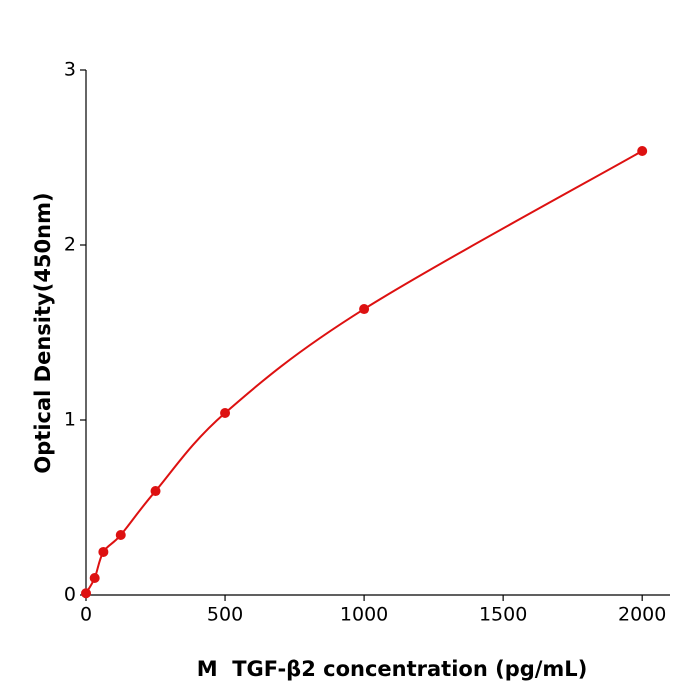 Image resolution: width=700 pixels, height=700 pixels. Describe the element at coordinates (70, 595) in the screenshot. I see `y-tick-label: 0` at that location.